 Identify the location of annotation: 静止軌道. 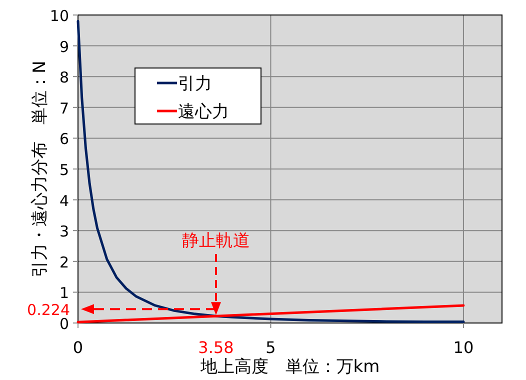
(216, 241).